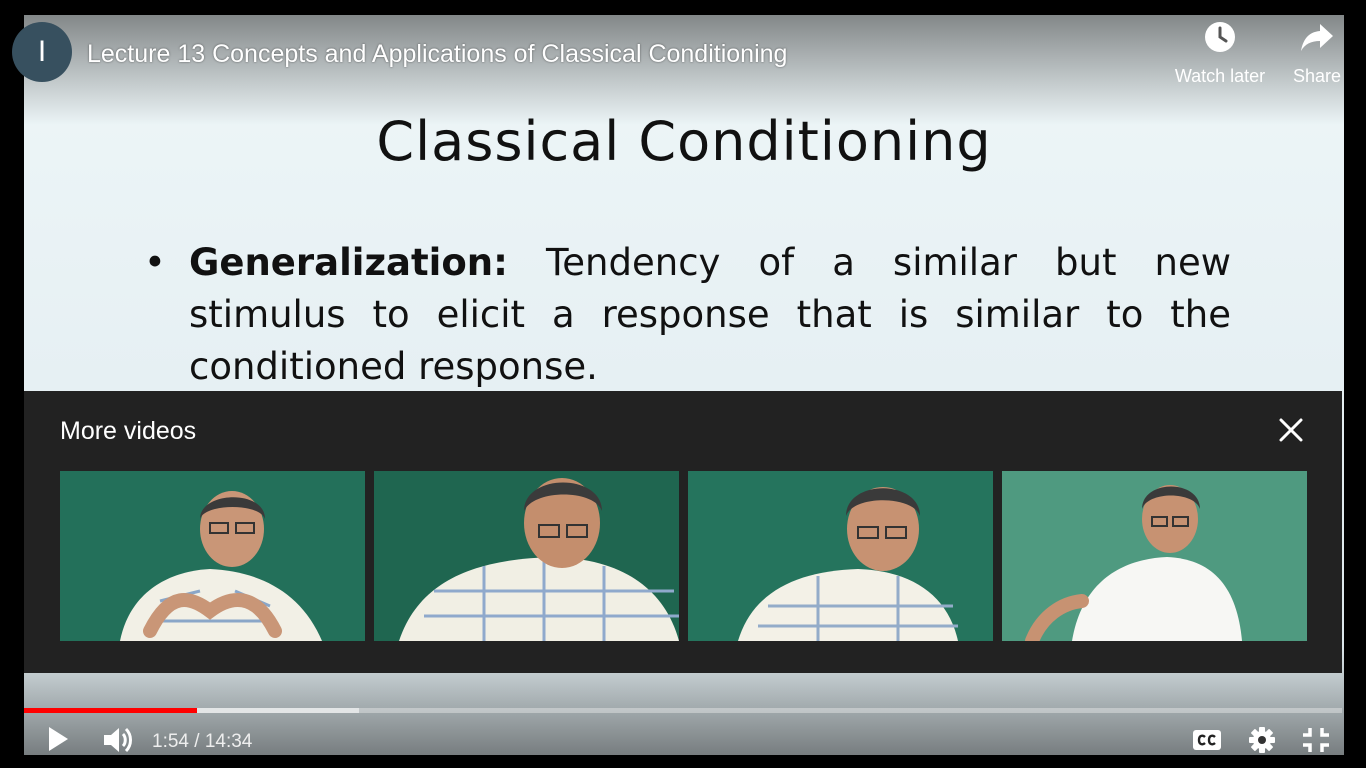 Image resolution: width=1366 pixels, height=768 pixels. I want to click on player-controls: 1:54 / 14:34, so click(683, 730).